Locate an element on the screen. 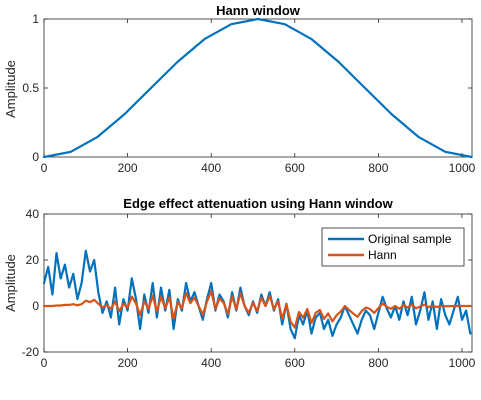  legend: Original sample Hann is located at coordinates (393, 247).